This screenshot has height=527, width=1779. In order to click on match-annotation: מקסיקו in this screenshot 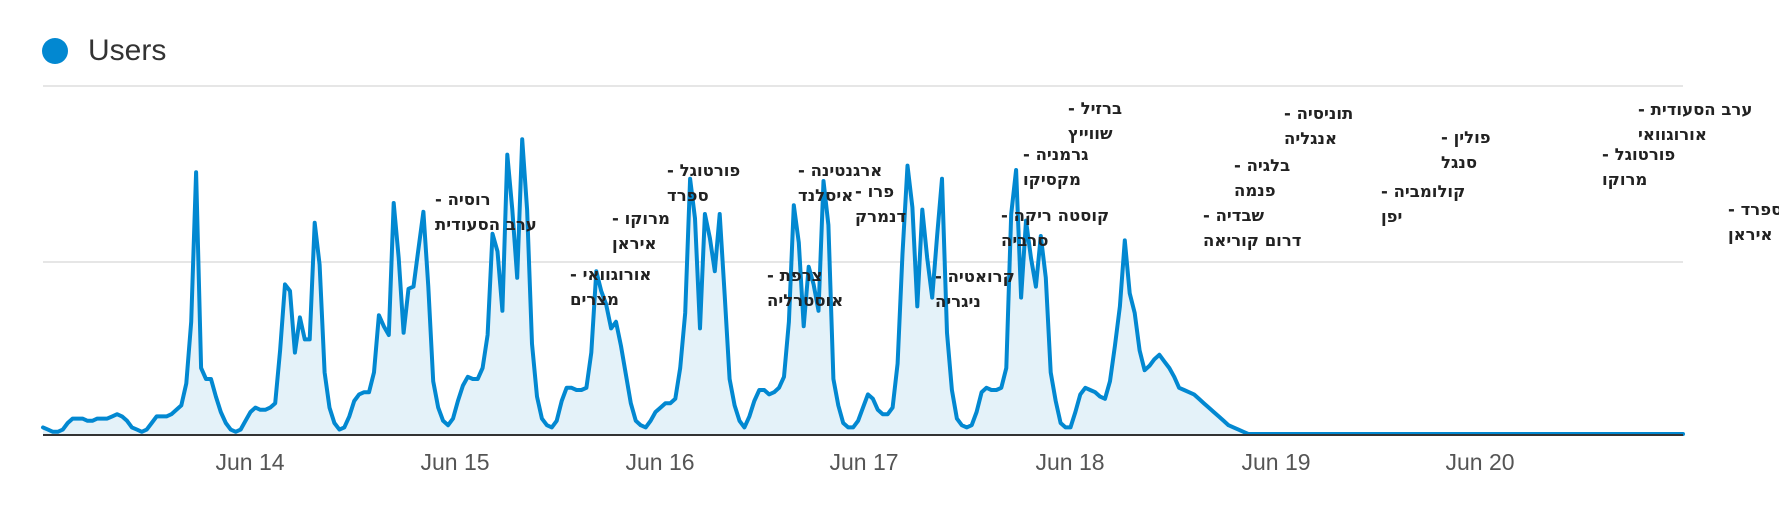, I will do `click(1052, 179)`.